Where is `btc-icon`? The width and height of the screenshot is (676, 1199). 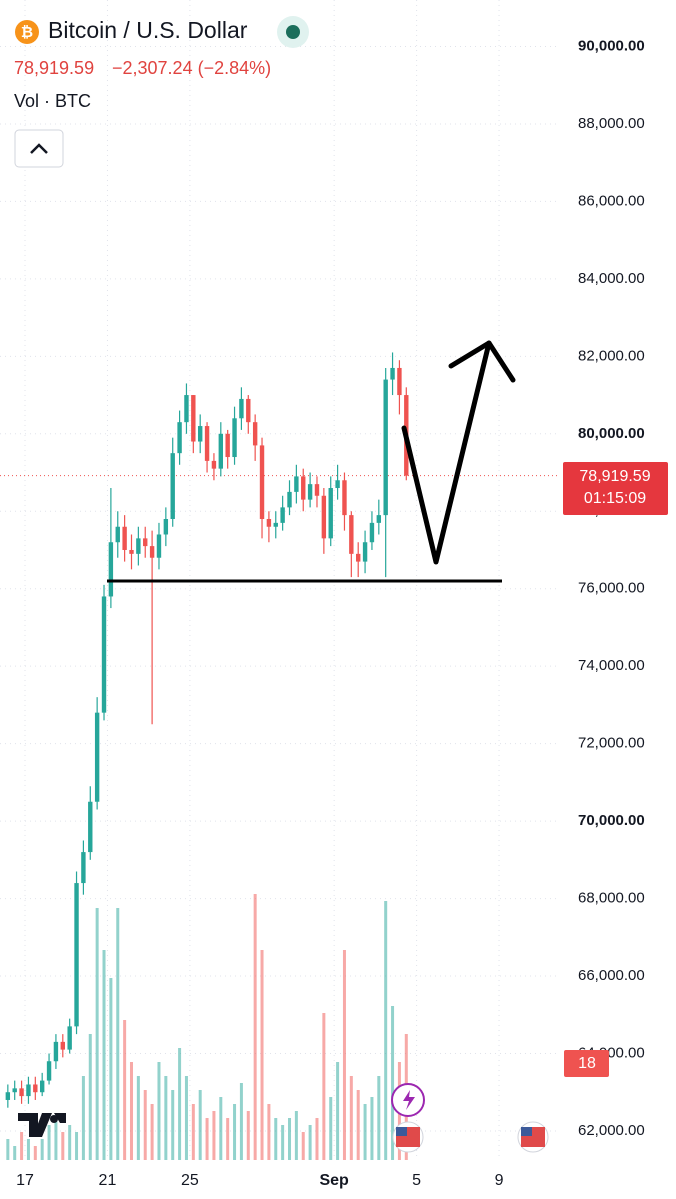
btc-icon is located at coordinates (27, 32).